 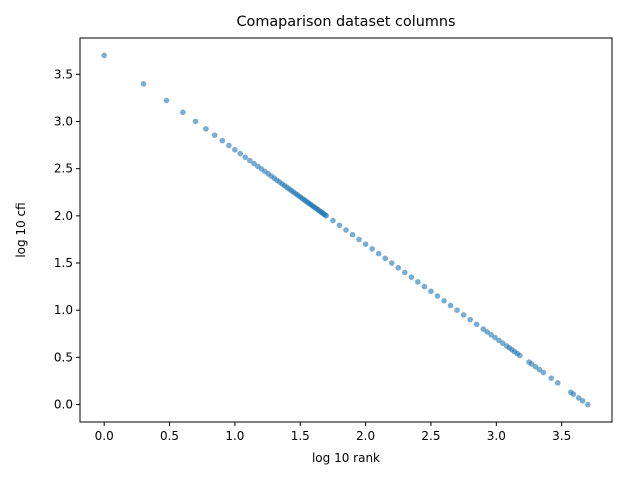 I want to click on y-axis-ticks: 0.0 0.5 1.0 1.5 2.0 2.5 3.0 3.5, so click(x=67, y=239).